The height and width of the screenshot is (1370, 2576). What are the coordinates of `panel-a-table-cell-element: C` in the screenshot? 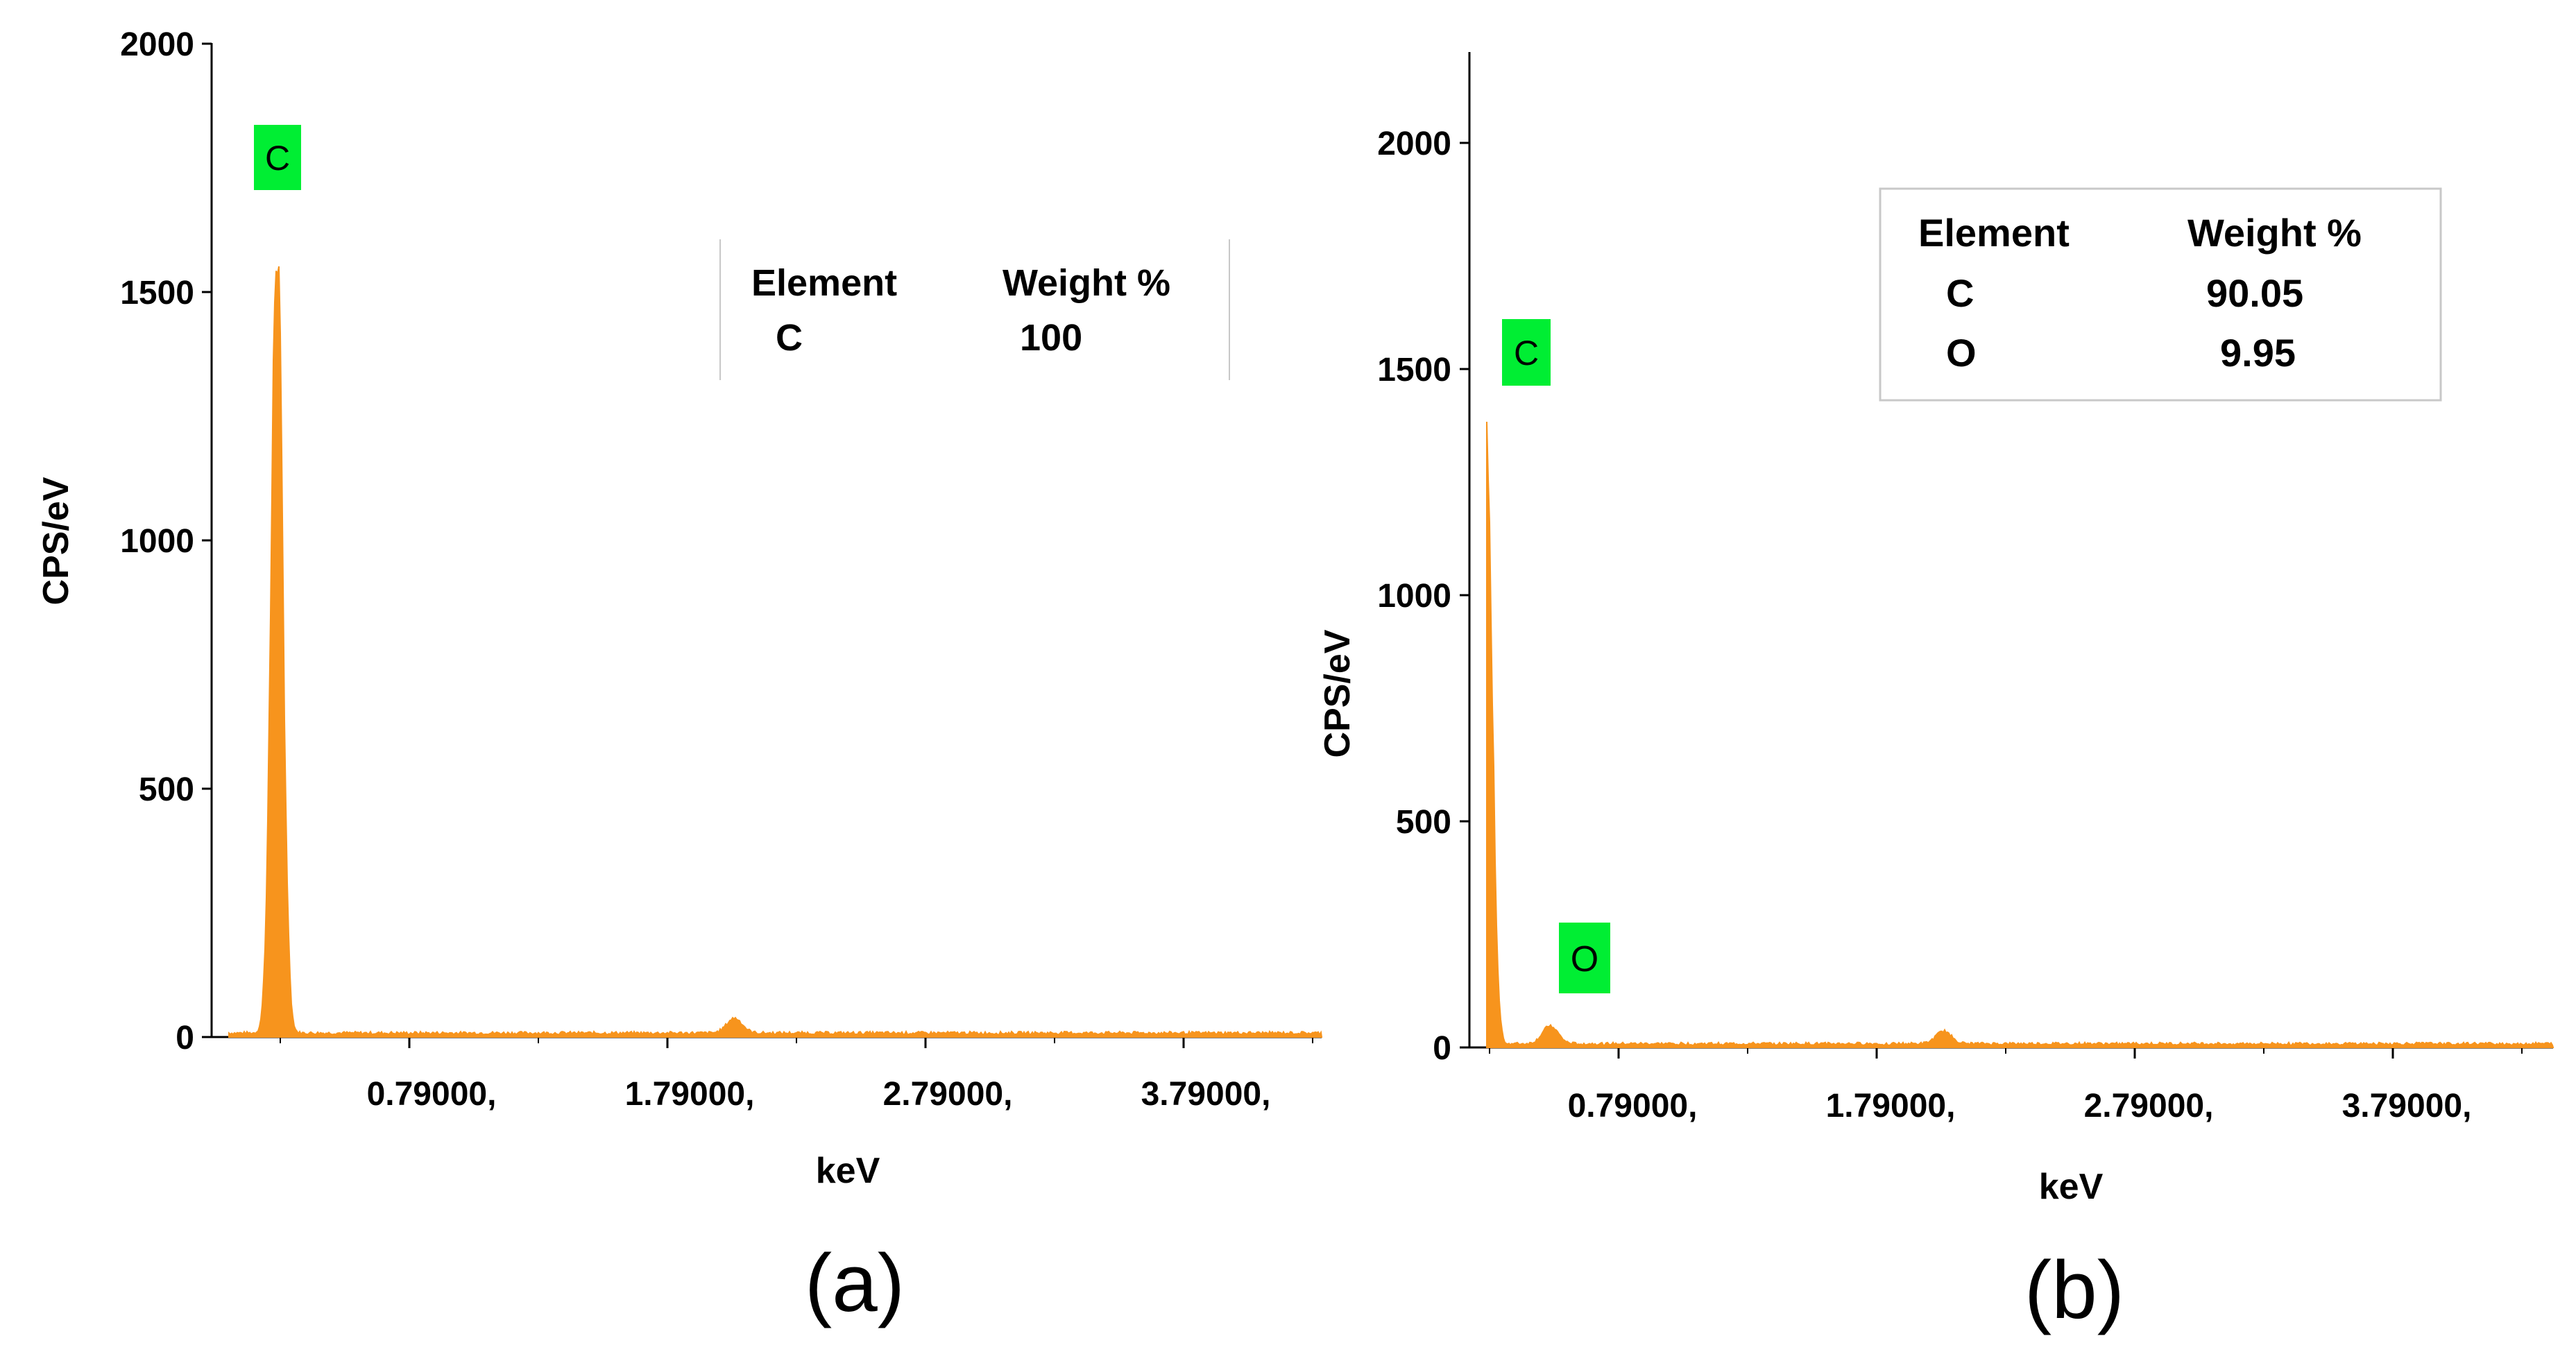 It's located at (789, 338).